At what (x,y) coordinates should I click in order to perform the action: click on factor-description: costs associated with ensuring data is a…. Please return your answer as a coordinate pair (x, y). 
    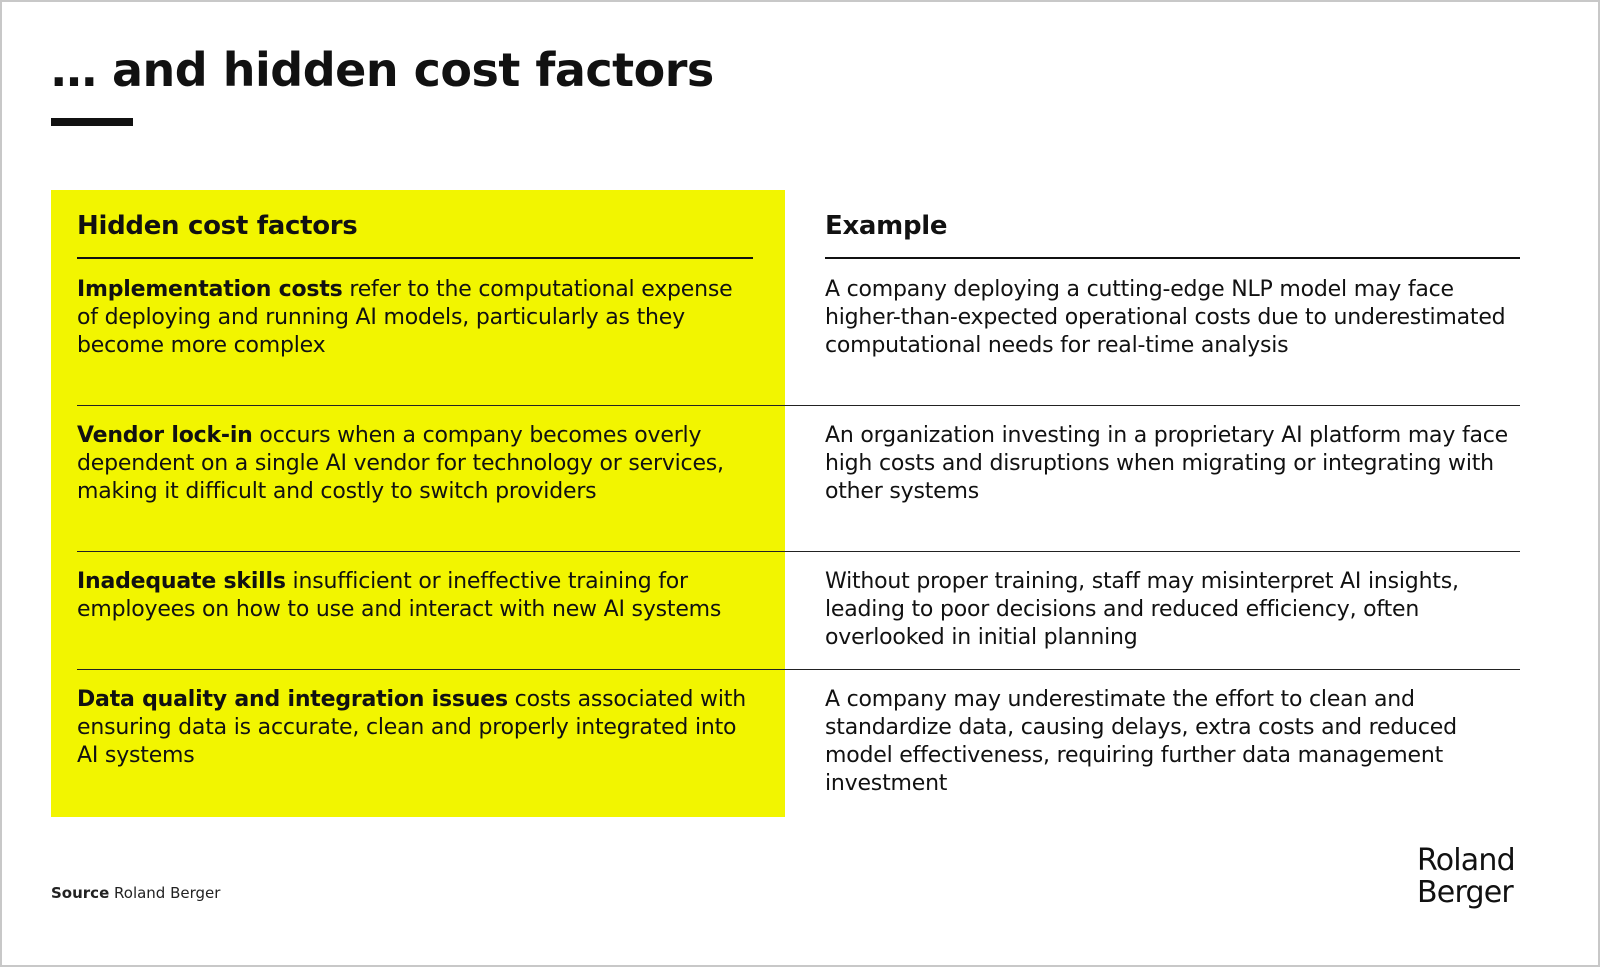
    Looking at the image, I should click on (411, 727).